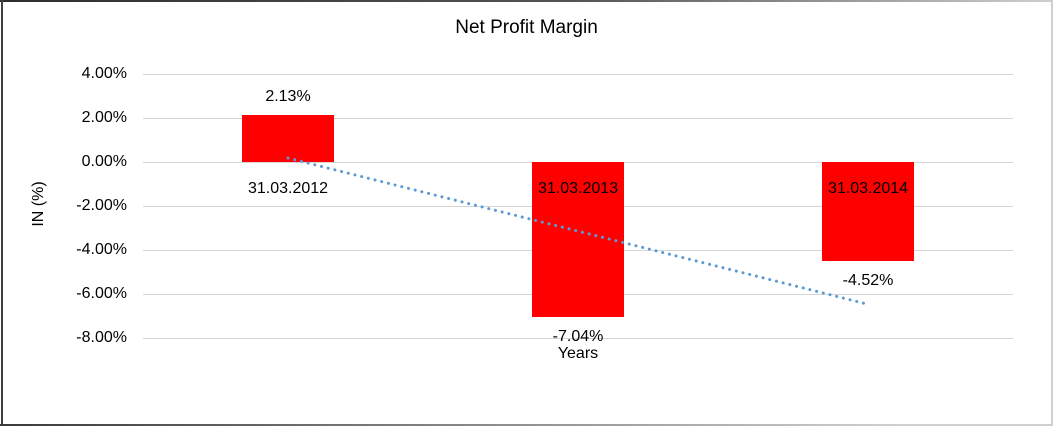  Describe the element at coordinates (1052, 213) in the screenshot. I see `frame-border-right` at that location.